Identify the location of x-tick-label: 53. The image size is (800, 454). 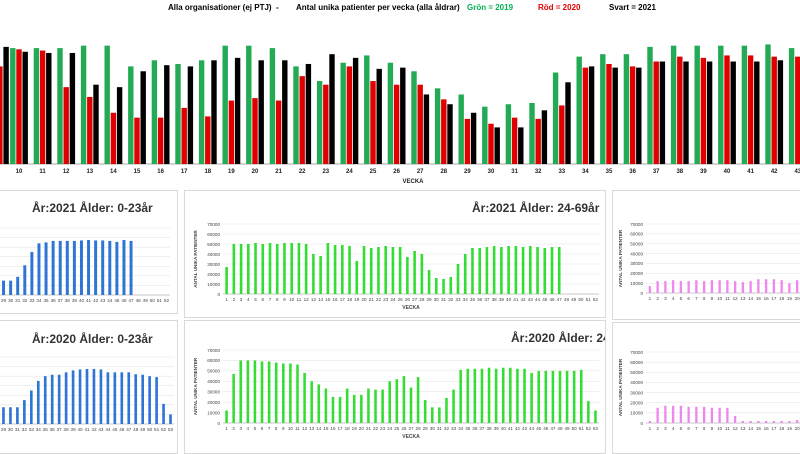
(596, 428).